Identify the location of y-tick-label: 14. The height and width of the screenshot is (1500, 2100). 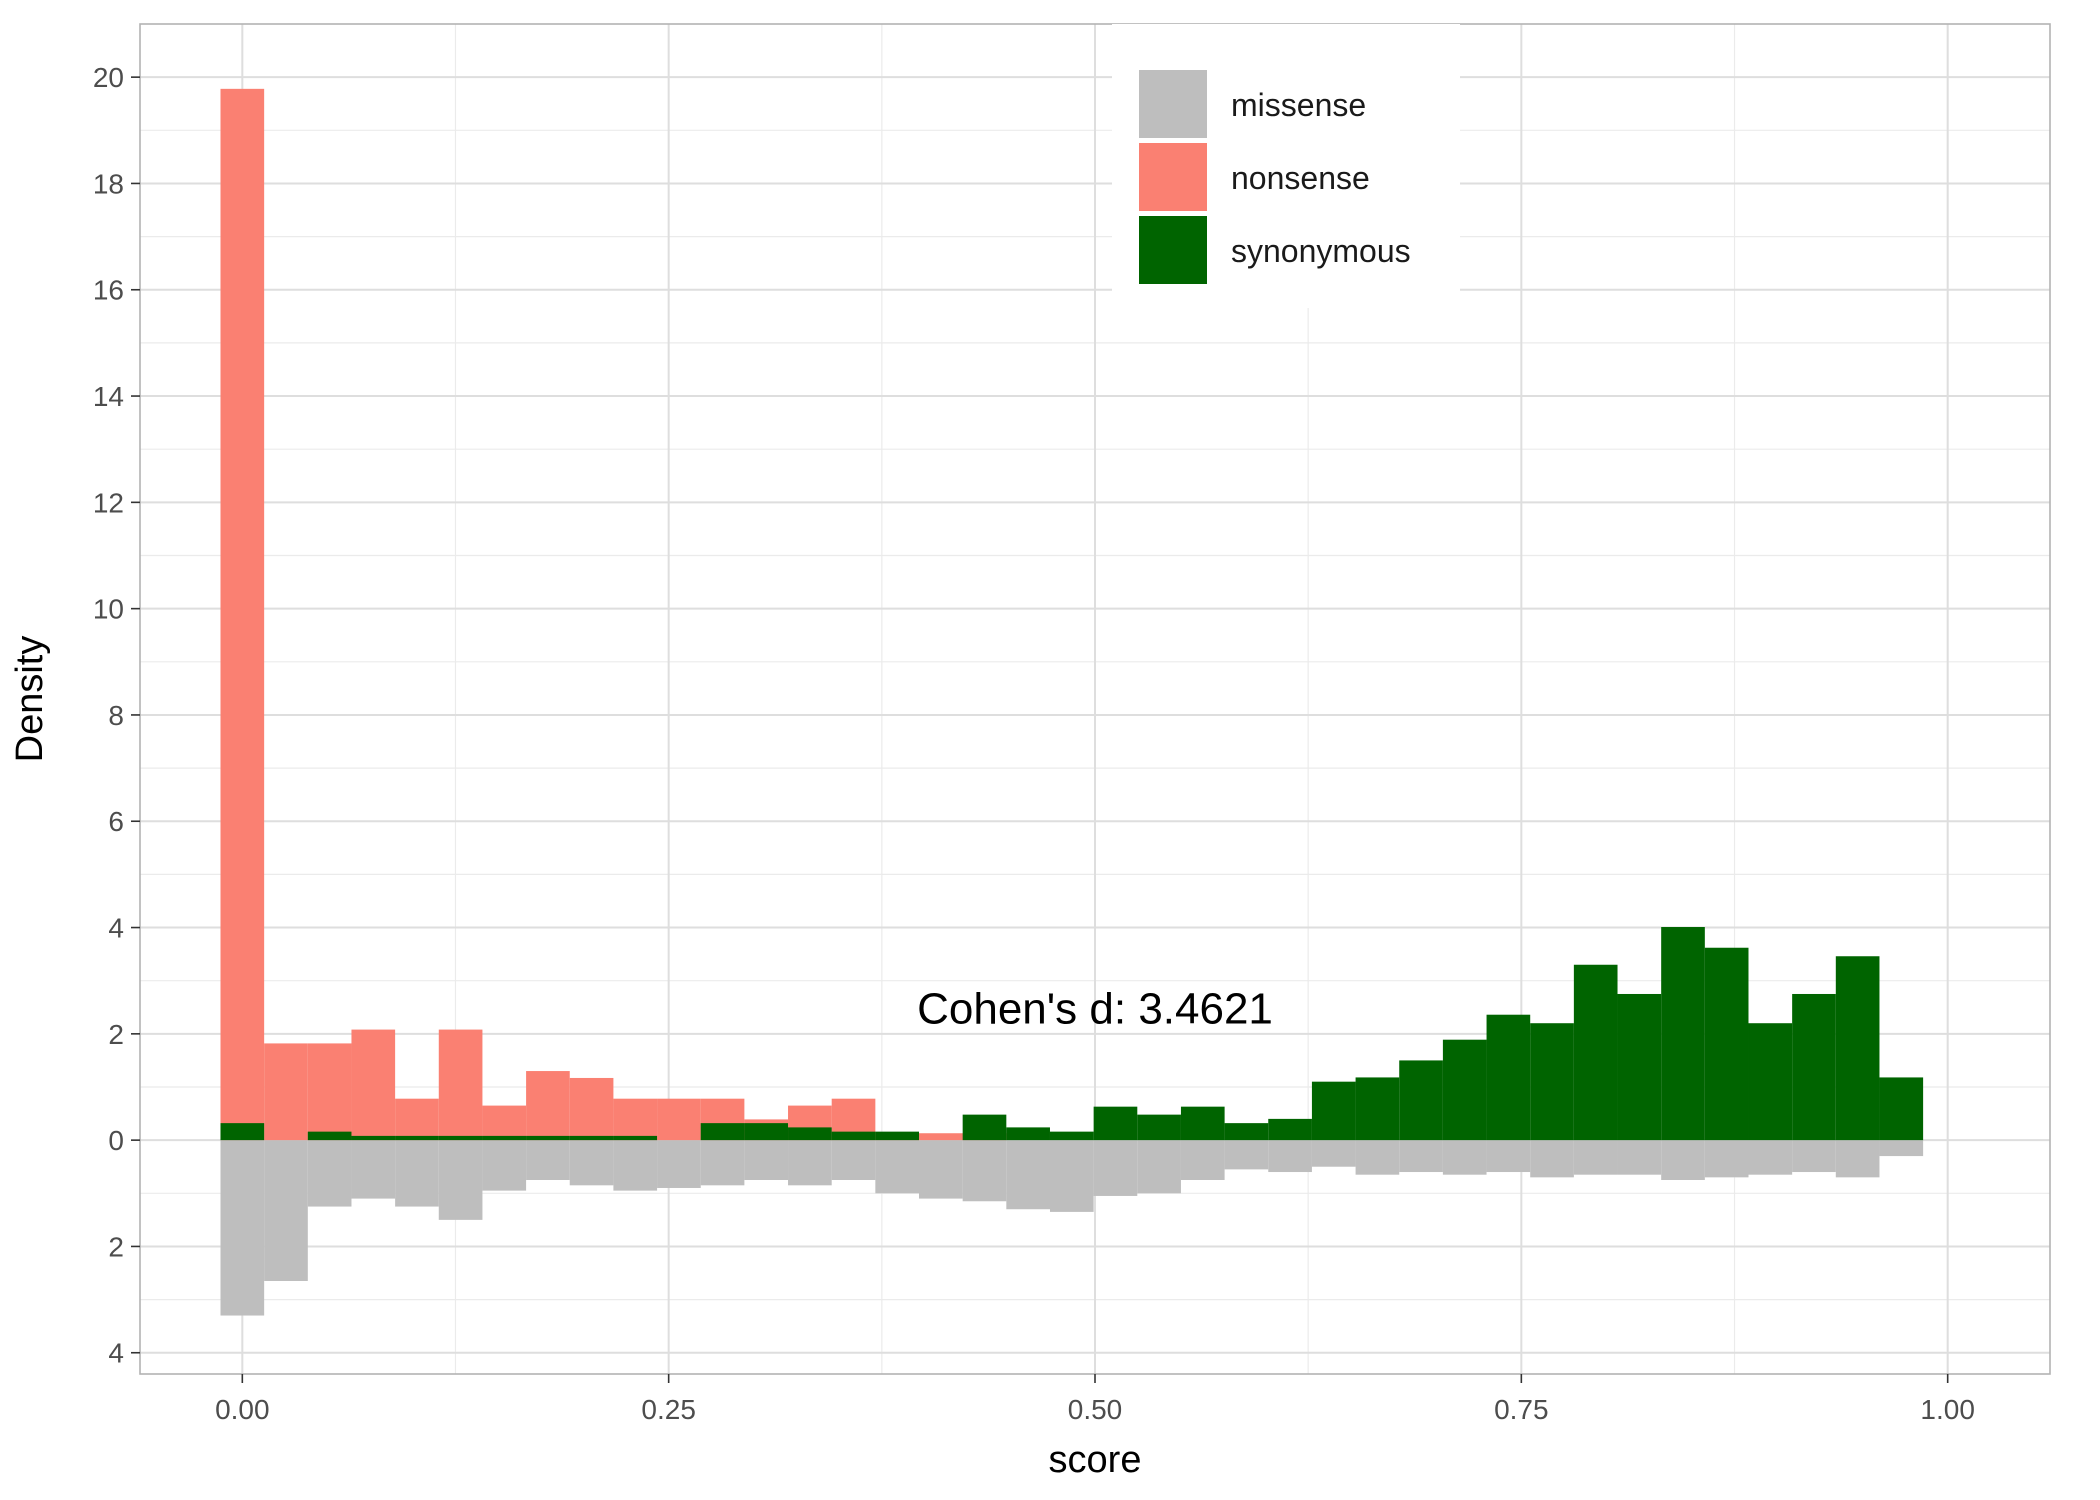
(108, 396).